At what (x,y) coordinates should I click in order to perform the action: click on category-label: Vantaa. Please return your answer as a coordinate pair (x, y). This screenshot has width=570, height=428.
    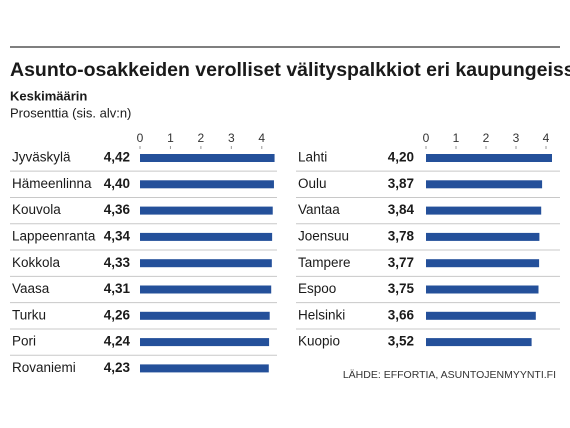
    Looking at the image, I should click on (319, 209).